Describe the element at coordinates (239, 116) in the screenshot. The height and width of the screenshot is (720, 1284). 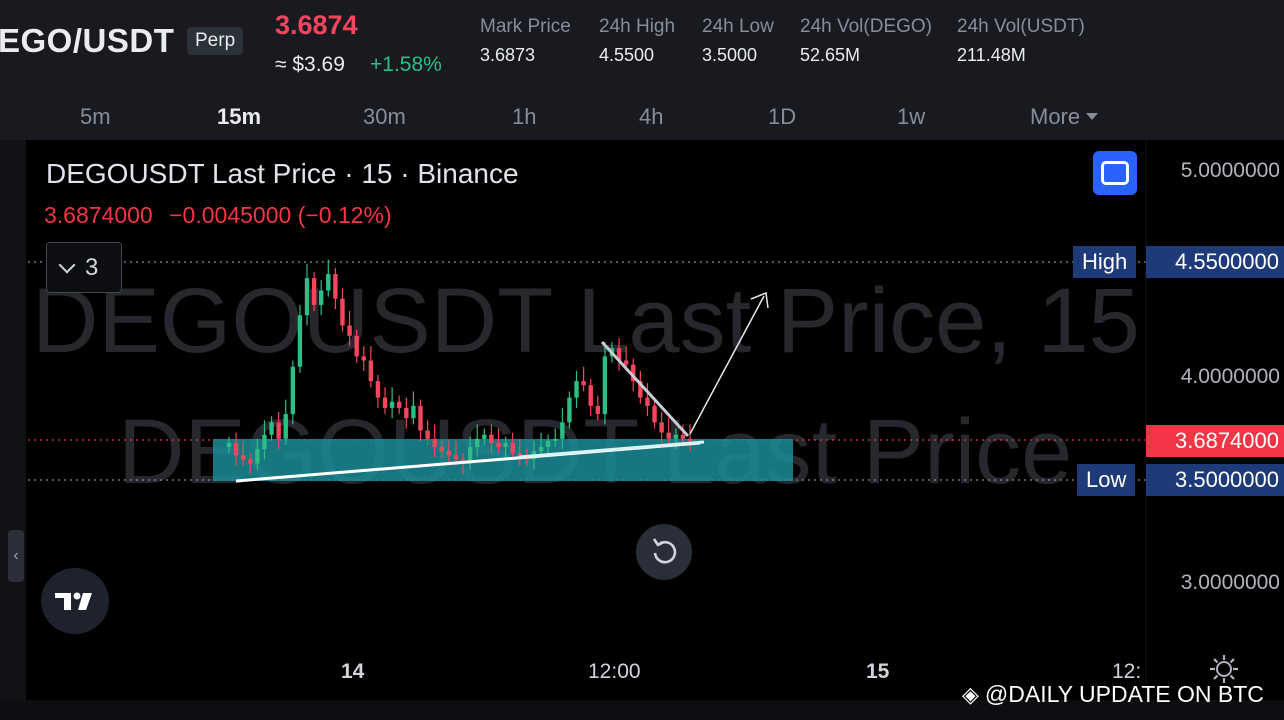
I see `tab-15m: 15m` at that location.